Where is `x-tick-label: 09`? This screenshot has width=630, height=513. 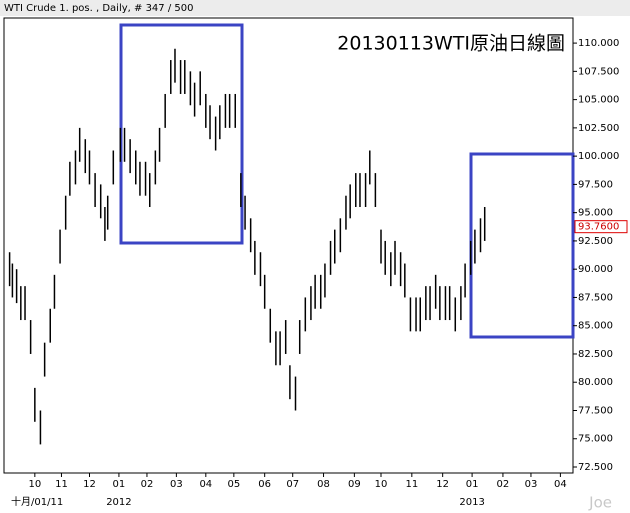
x-tick-label: 09 is located at coordinates (354, 484).